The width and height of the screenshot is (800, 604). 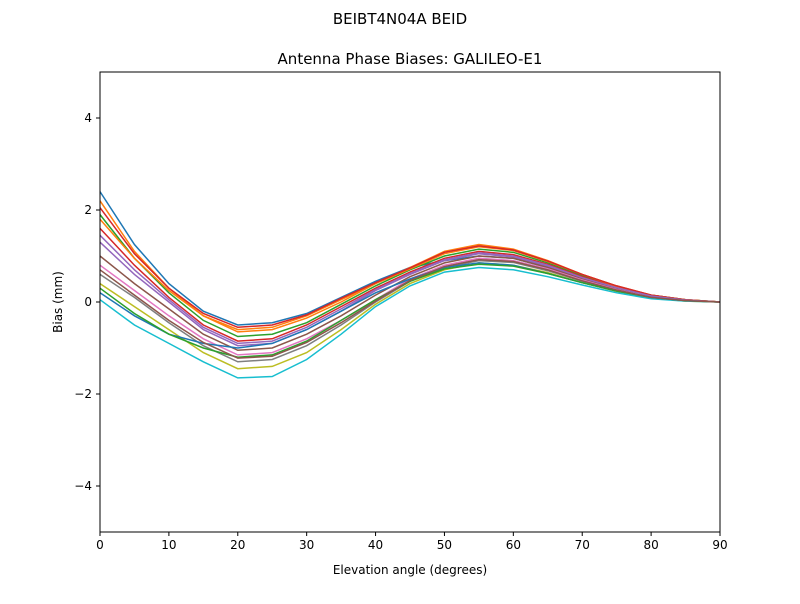 What do you see at coordinates (88, 210) in the screenshot?
I see `y-tick-label: 2` at bounding box center [88, 210].